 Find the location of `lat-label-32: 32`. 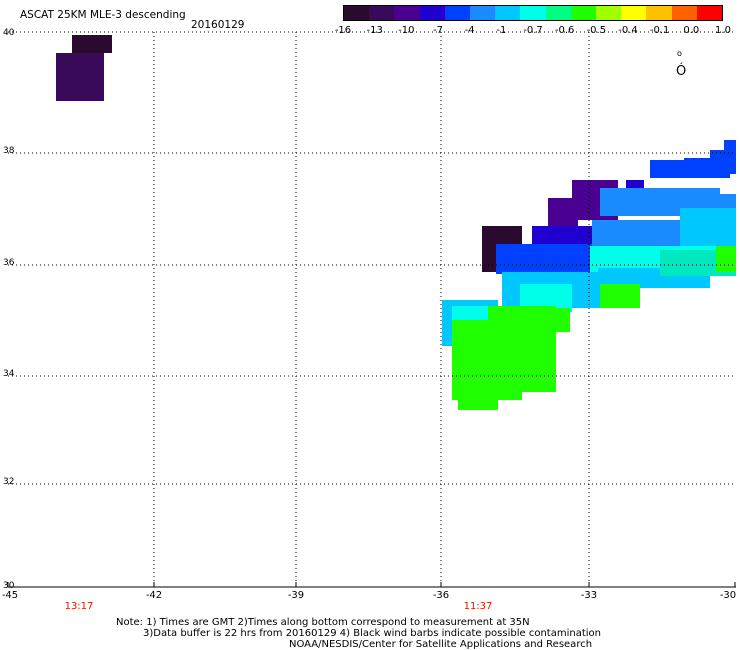

lat-label-32: 32 is located at coordinates (9, 482).